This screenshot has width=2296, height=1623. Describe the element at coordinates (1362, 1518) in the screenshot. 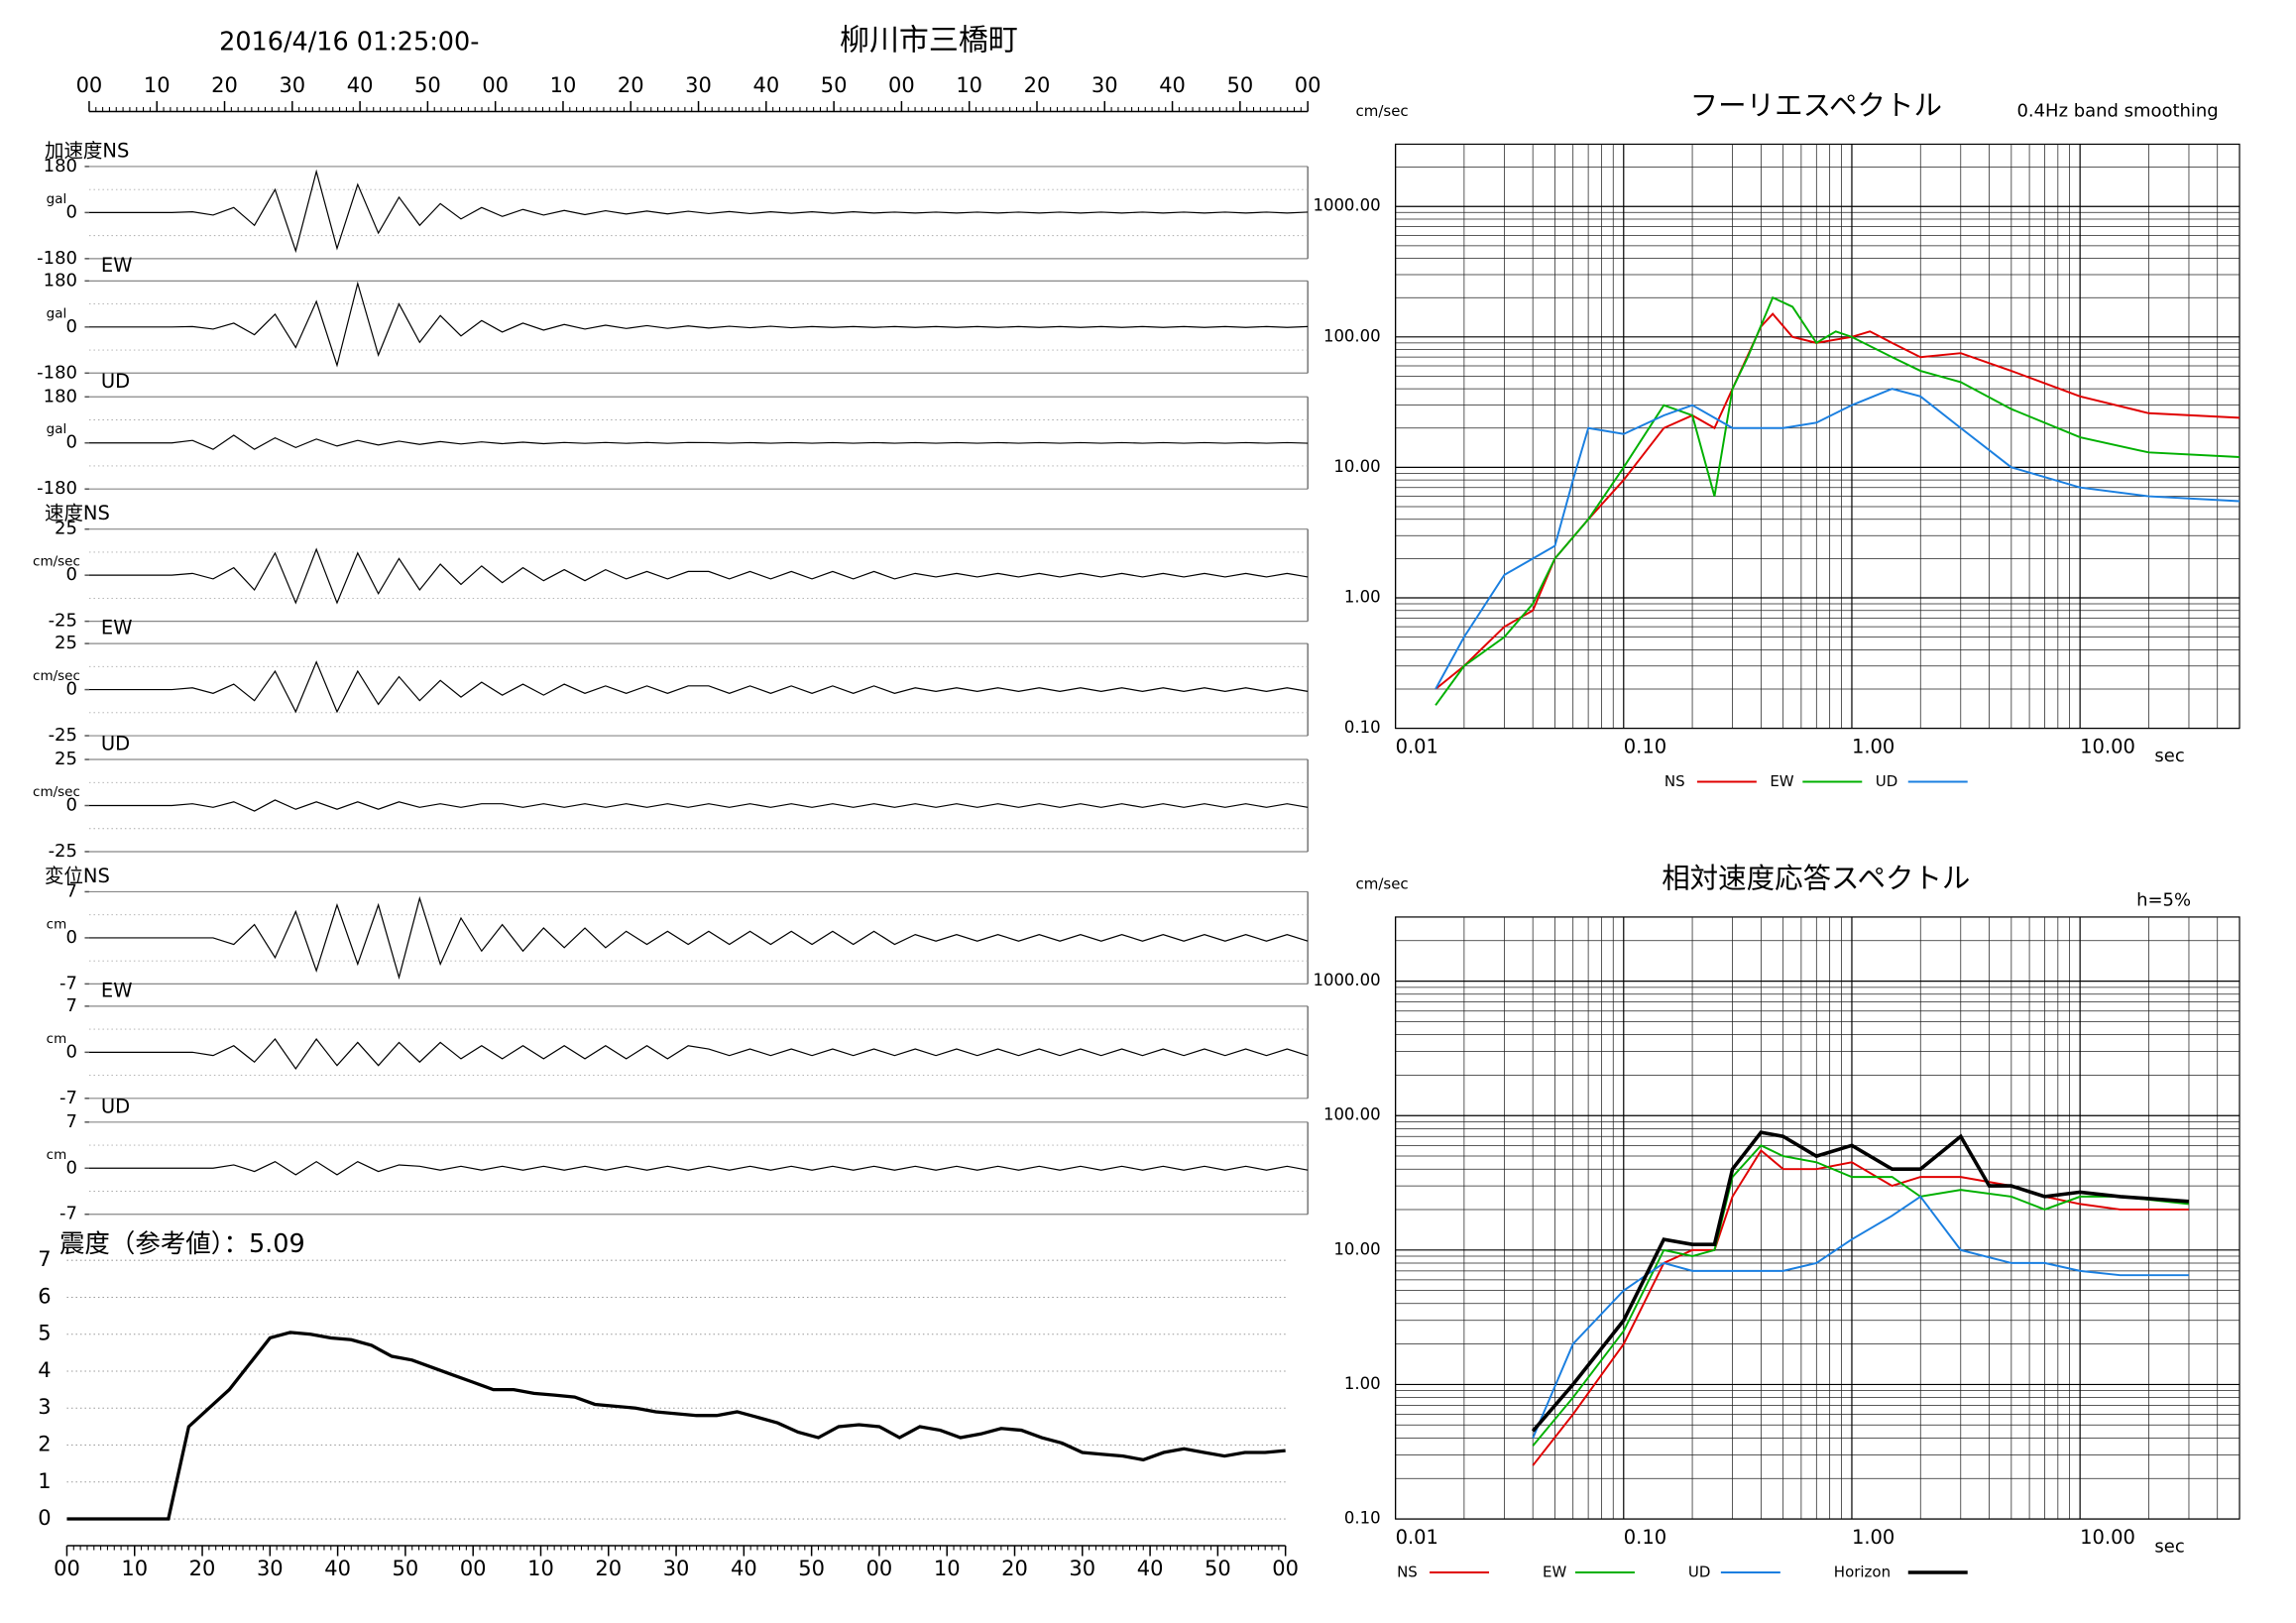

I see `y-tick-label: 0.10` at that location.